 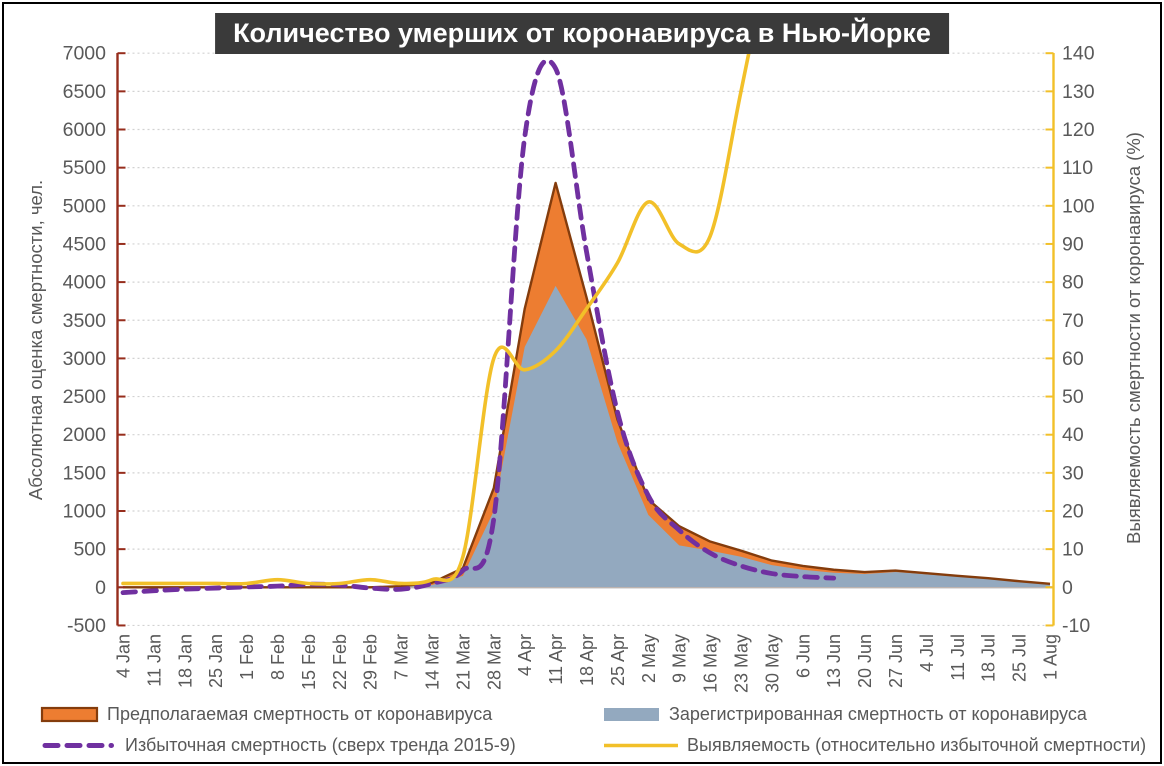 I want to click on y-left-tick-label: 2000, so click(x=85, y=435).